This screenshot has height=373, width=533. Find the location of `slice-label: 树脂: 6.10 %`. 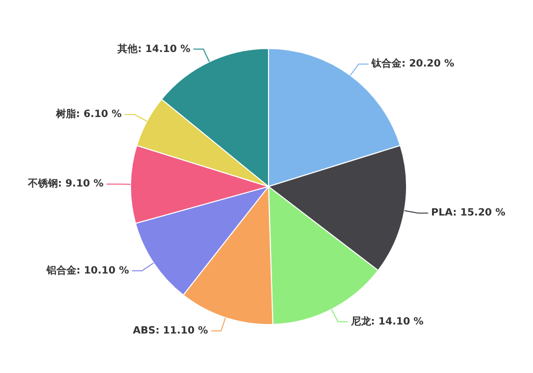

slice-label: 树脂: 6.10 % is located at coordinates (88, 114).